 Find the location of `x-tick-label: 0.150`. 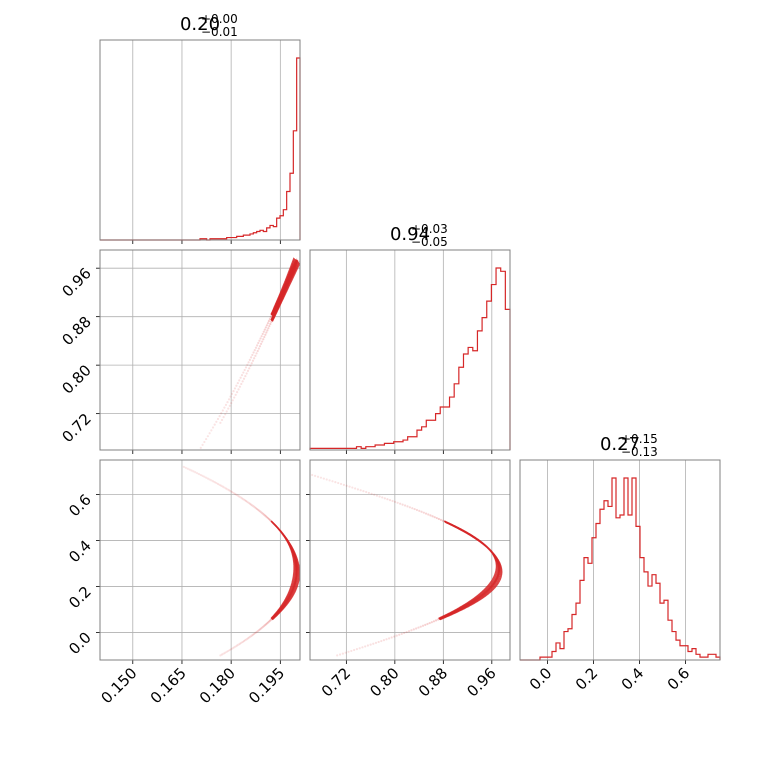

x-tick-label: 0.150 is located at coordinates (119, 685).